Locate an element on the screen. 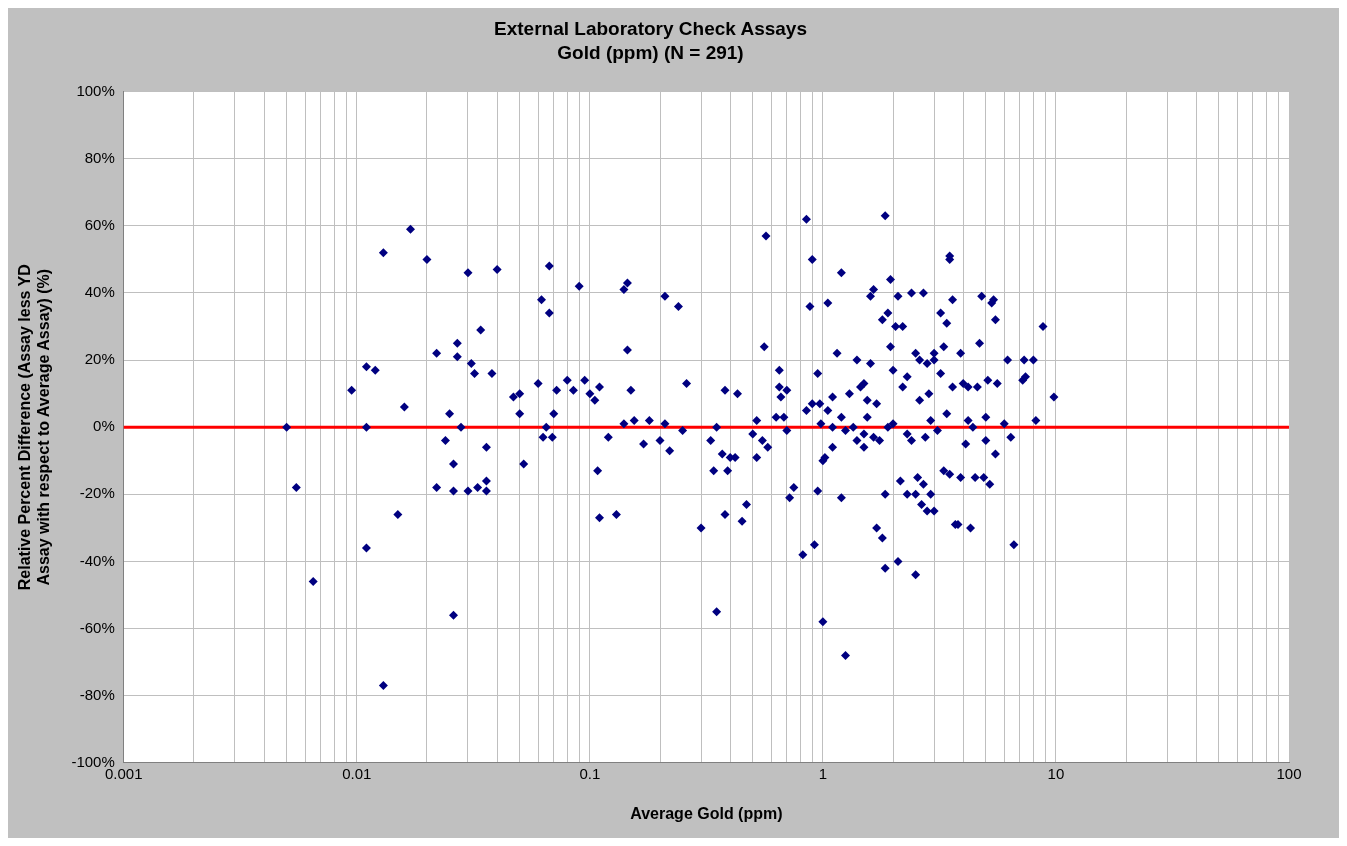 Image resolution: width=1347 pixels, height=846 pixels. chart-title: External Laboratory Check Assays is located at coordinates (650, 28).